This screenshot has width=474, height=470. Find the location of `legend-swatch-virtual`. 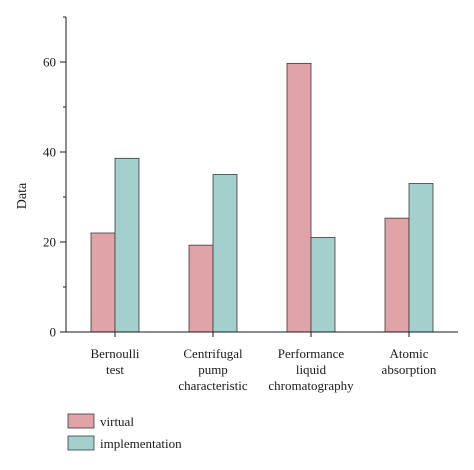

legend-swatch-virtual is located at coordinates (81, 421).